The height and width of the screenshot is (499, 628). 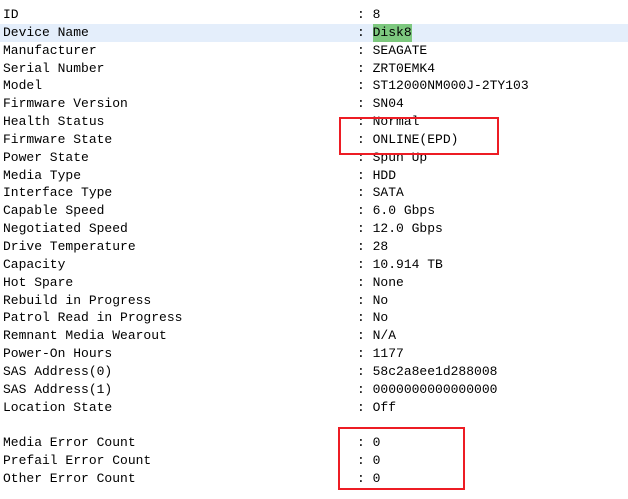 What do you see at coordinates (314, 122) in the screenshot?
I see `attribute-row: Health Status: Normal` at bounding box center [314, 122].